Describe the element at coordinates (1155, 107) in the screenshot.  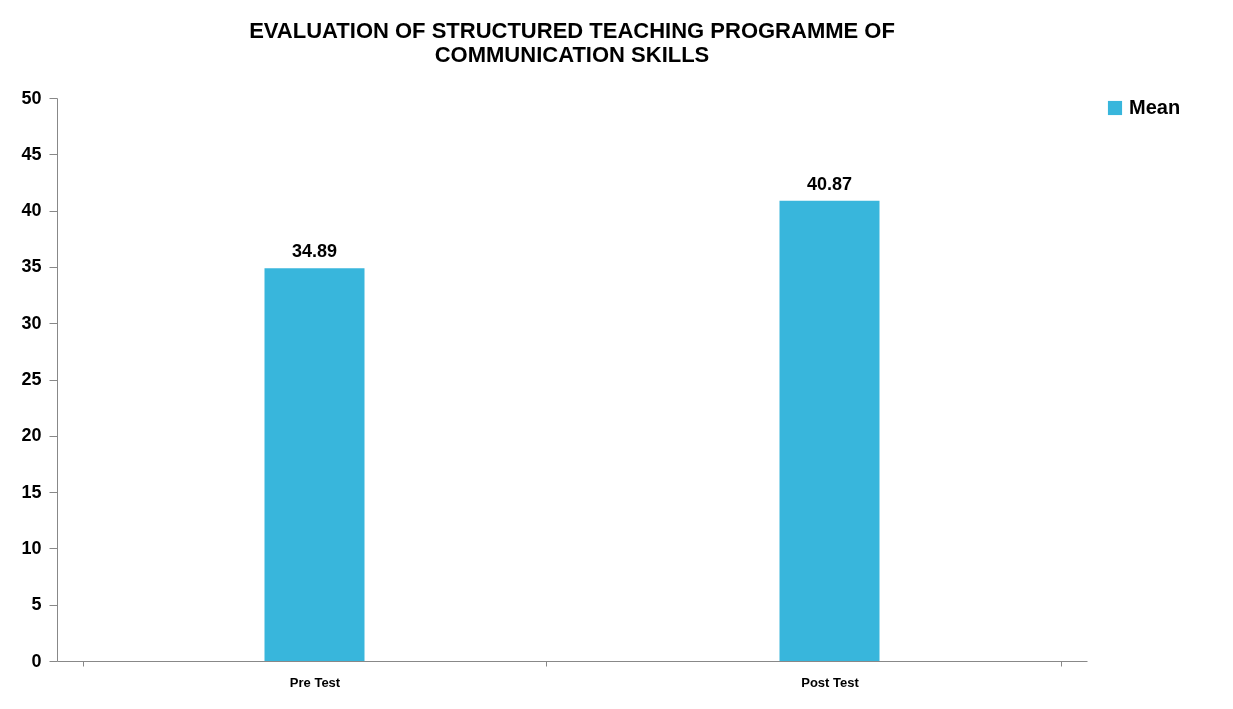
I see `legend-label: Mean` at that location.